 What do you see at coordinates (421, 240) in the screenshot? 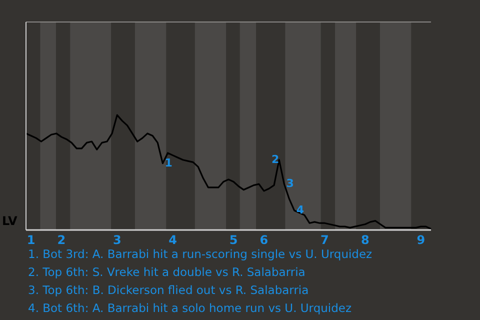
I see `x-tick-label: 9` at bounding box center [421, 240].